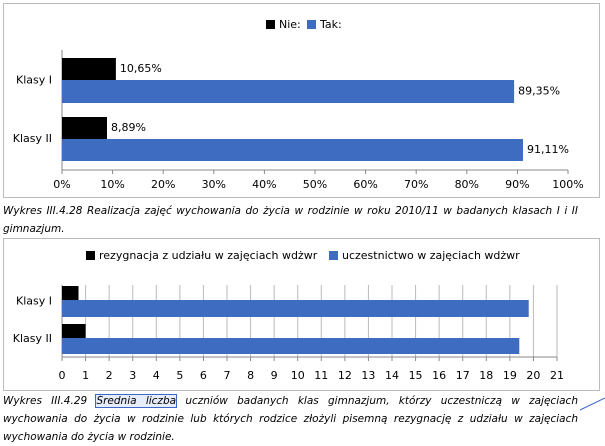  I want to click on x-tick-label: 17, so click(463, 375).